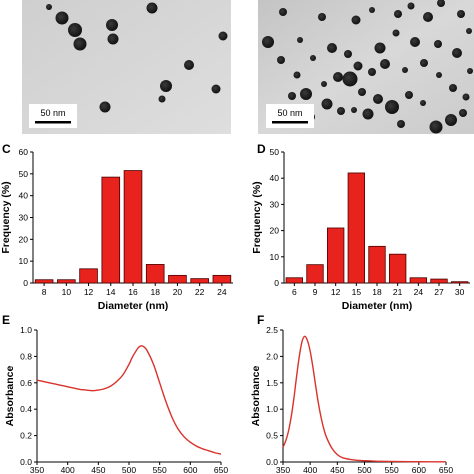 The height and width of the screenshot is (474, 474). Describe the element at coordinates (53, 122) in the screenshot. I see `scale-bar-a` at that location.